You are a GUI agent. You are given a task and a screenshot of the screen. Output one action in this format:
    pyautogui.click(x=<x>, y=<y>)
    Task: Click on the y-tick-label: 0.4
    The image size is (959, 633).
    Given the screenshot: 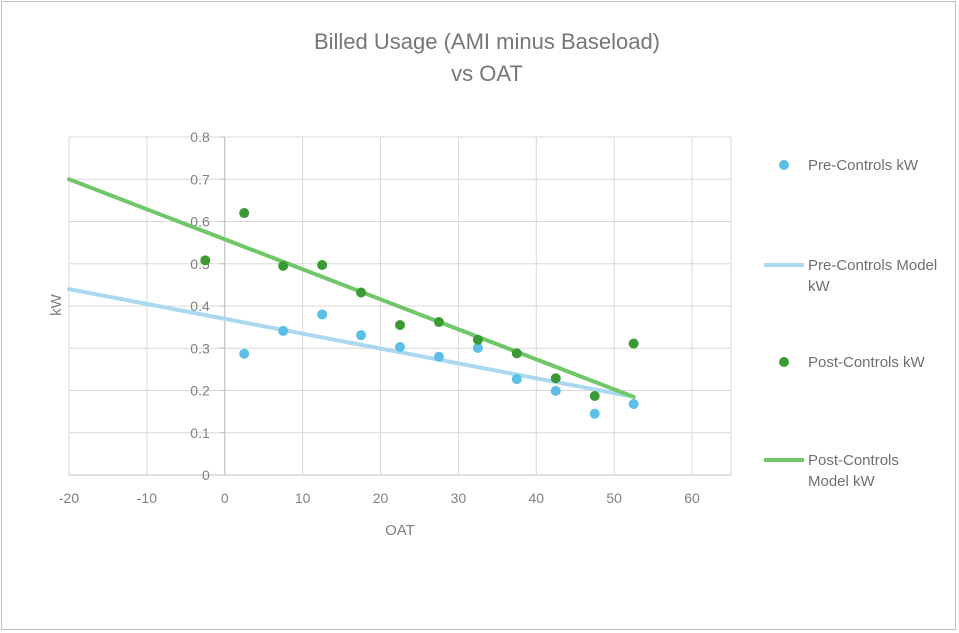 What is the action you would take?
    pyautogui.click(x=200, y=306)
    